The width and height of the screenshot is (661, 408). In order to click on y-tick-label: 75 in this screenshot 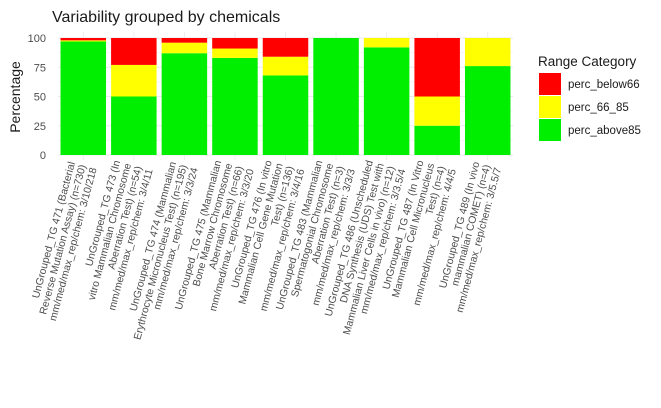, I will do `click(40, 68)`.